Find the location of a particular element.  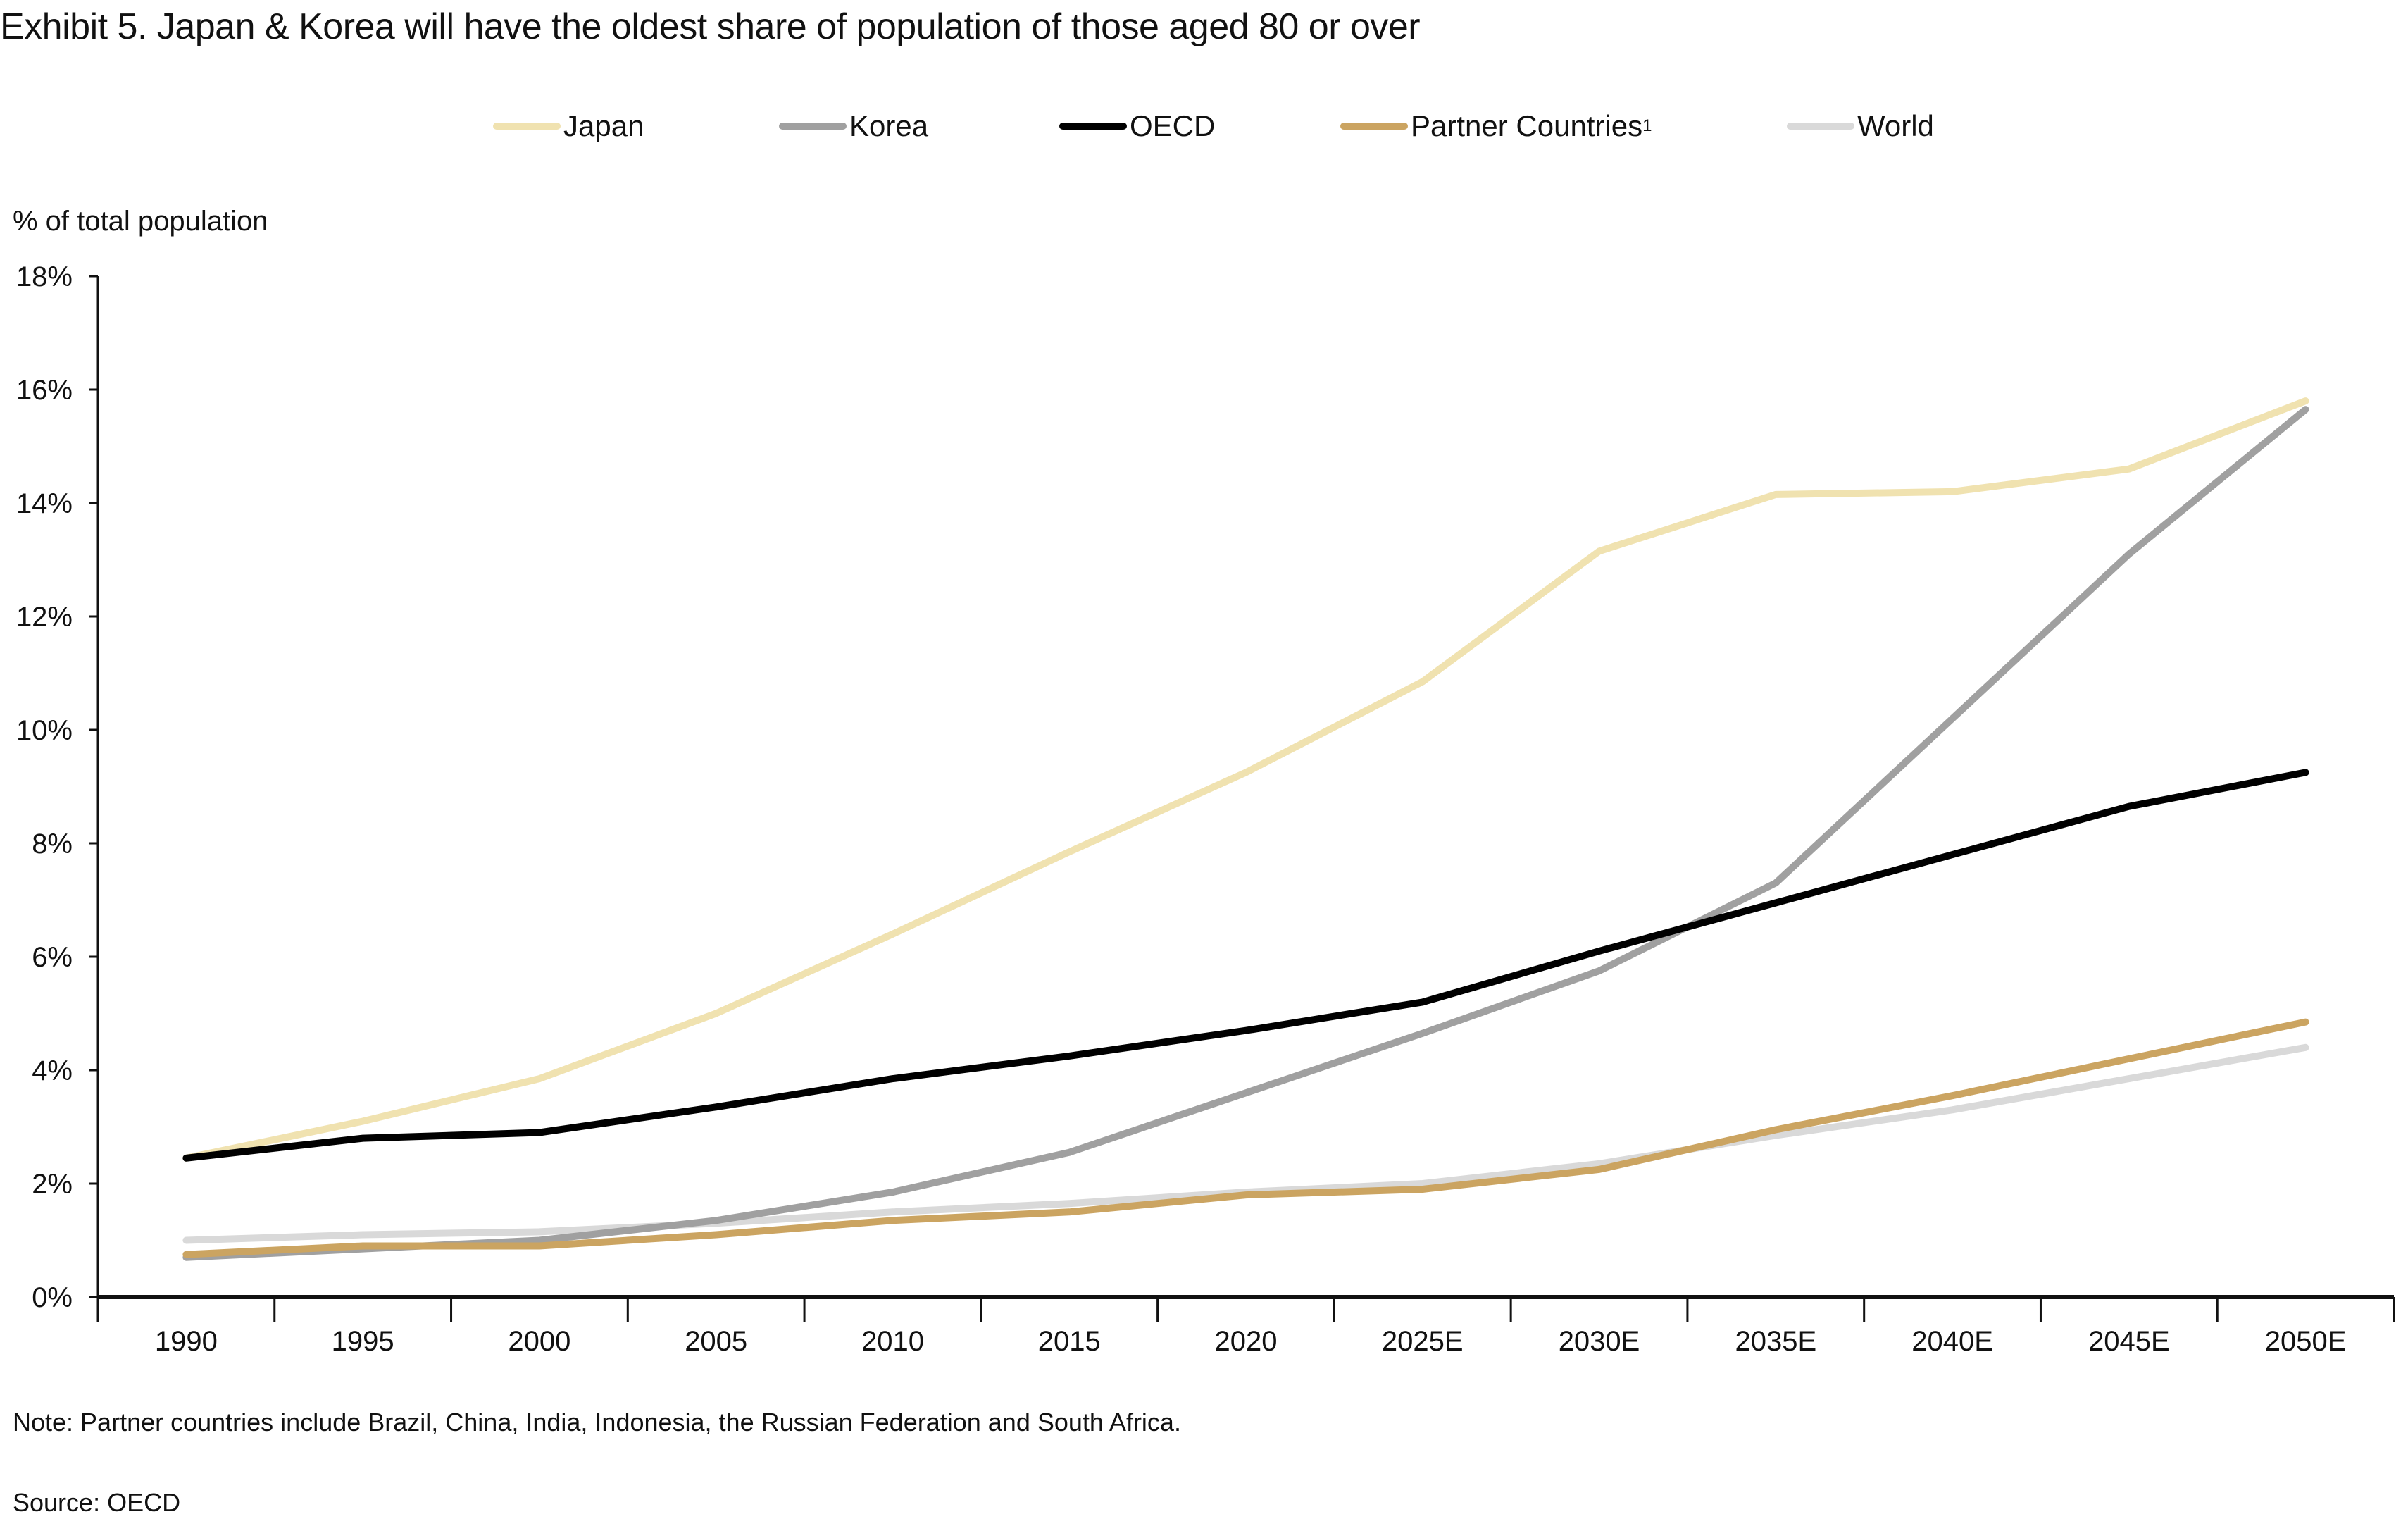

legend-item-japan: Japan is located at coordinates (568, 126).